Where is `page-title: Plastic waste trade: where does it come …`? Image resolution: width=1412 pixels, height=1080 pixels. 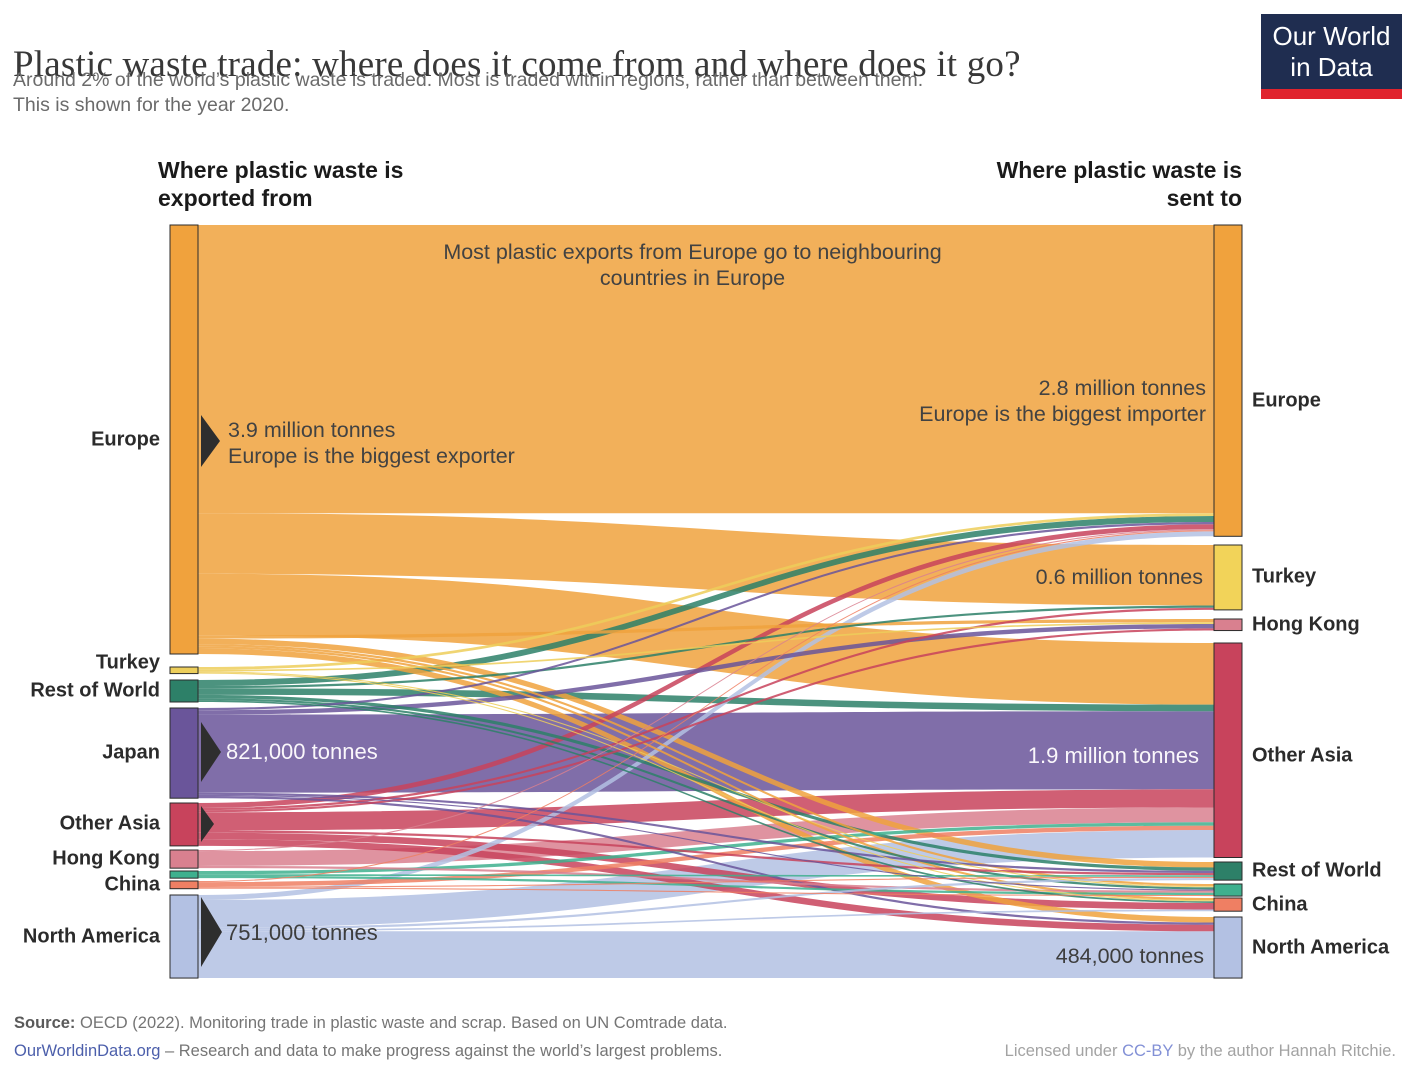 page-title: Plastic waste trade: where does it come … is located at coordinates (517, 64).